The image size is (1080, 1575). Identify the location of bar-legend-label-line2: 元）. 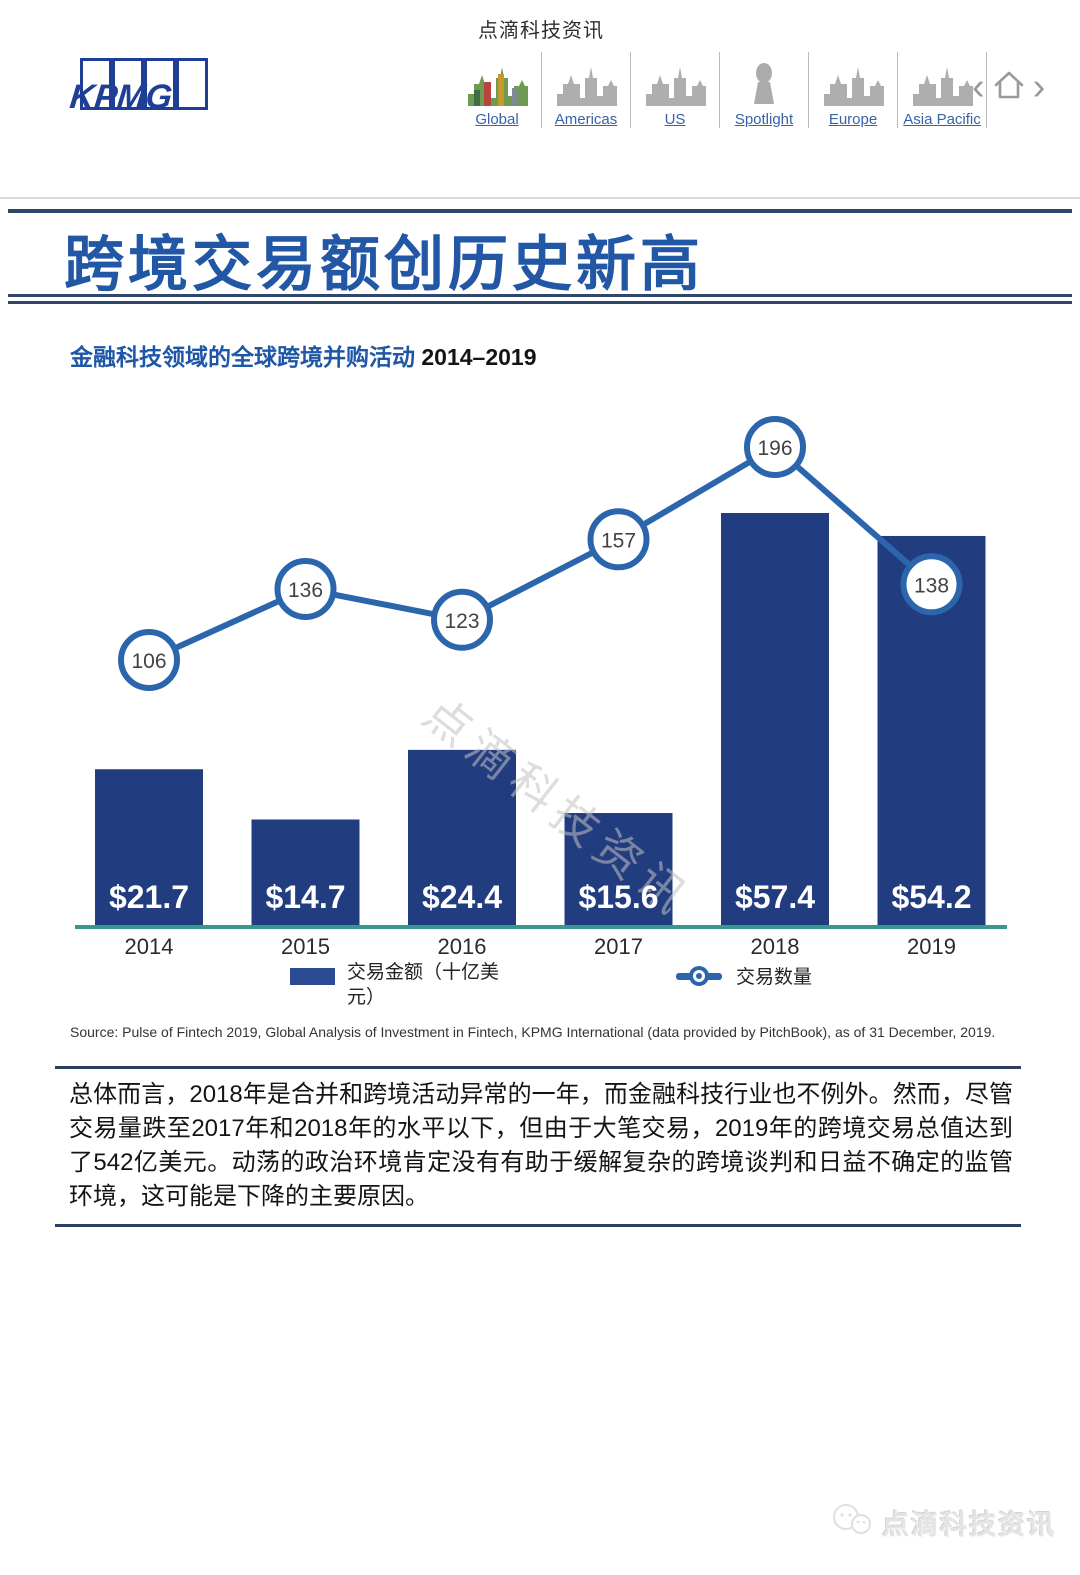
(366, 997).